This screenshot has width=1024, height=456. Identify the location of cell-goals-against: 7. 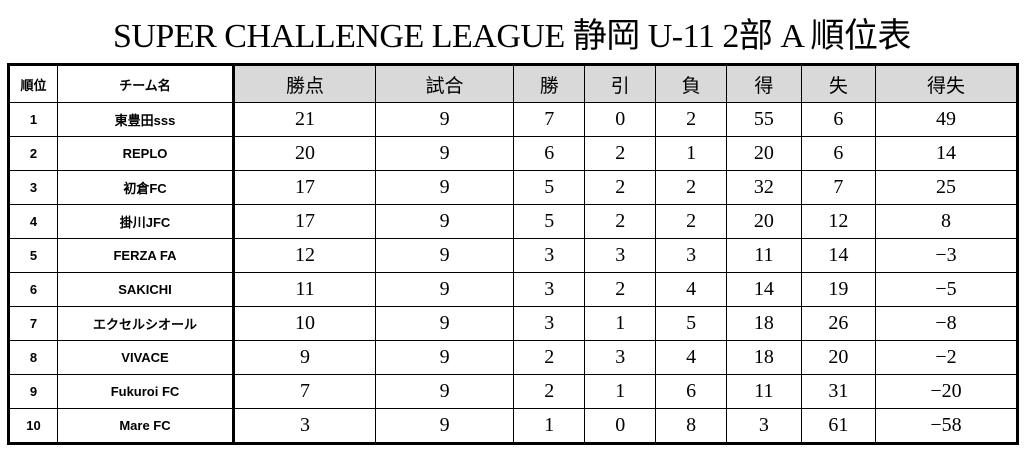
(838, 187).